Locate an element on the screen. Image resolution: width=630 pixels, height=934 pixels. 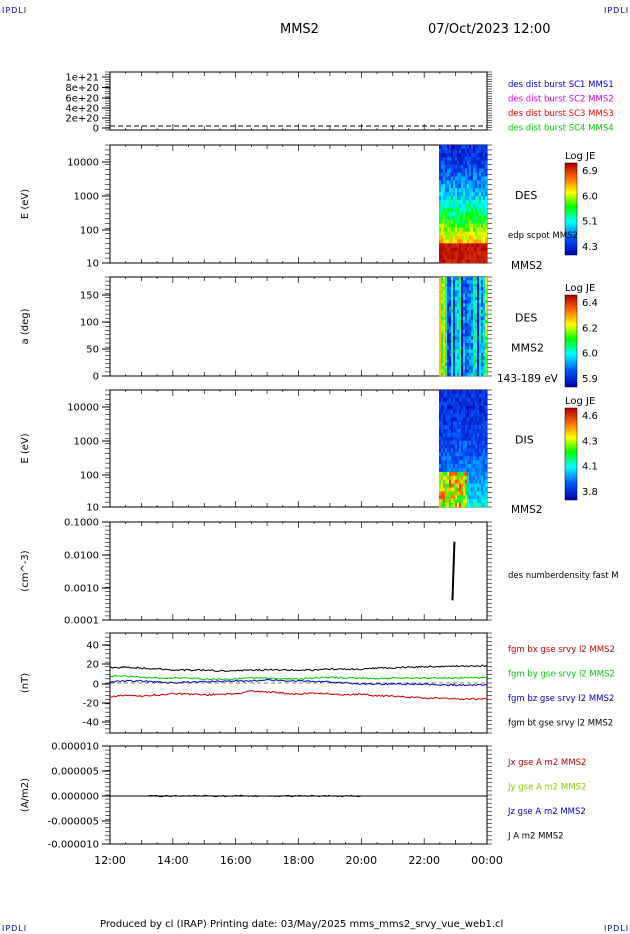
p5-ytick-label: 0.1000 is located at coordinates (81, 523).